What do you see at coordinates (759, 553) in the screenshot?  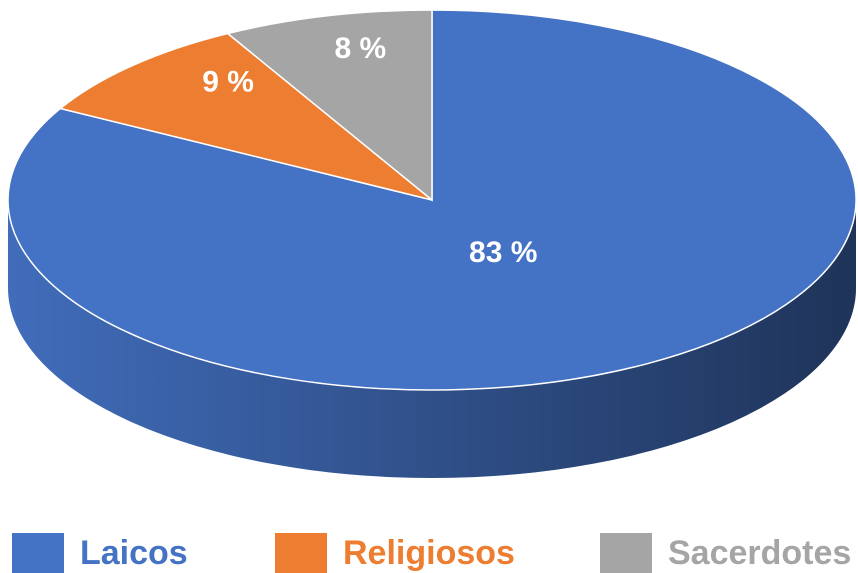 I see `legend-label: Sacerdotes` at bounding box center [759, 553].